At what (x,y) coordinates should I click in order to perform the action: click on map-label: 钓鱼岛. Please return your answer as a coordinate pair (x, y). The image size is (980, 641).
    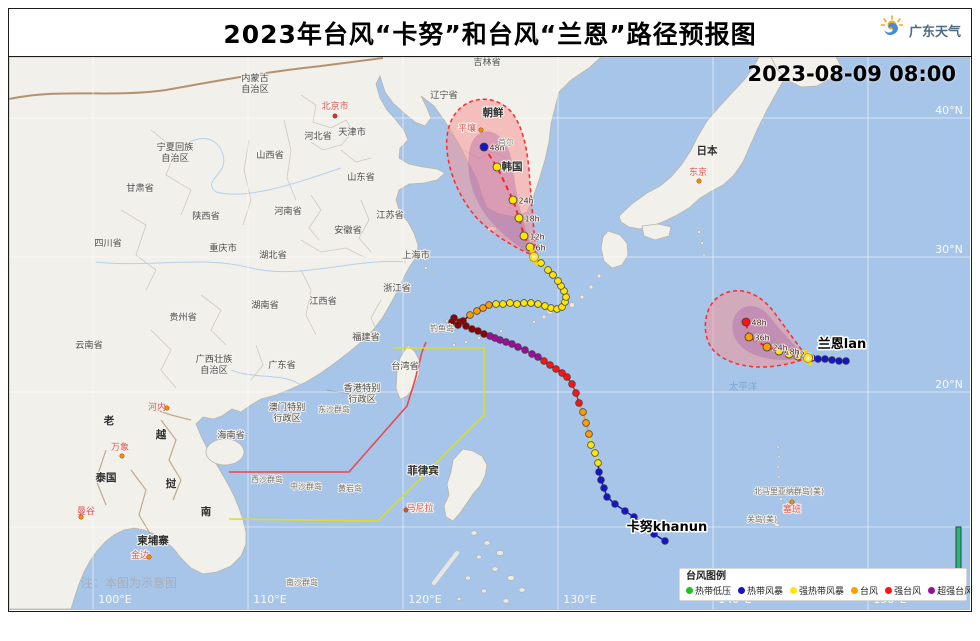
    Looking at the image, I should click on (442, 328).